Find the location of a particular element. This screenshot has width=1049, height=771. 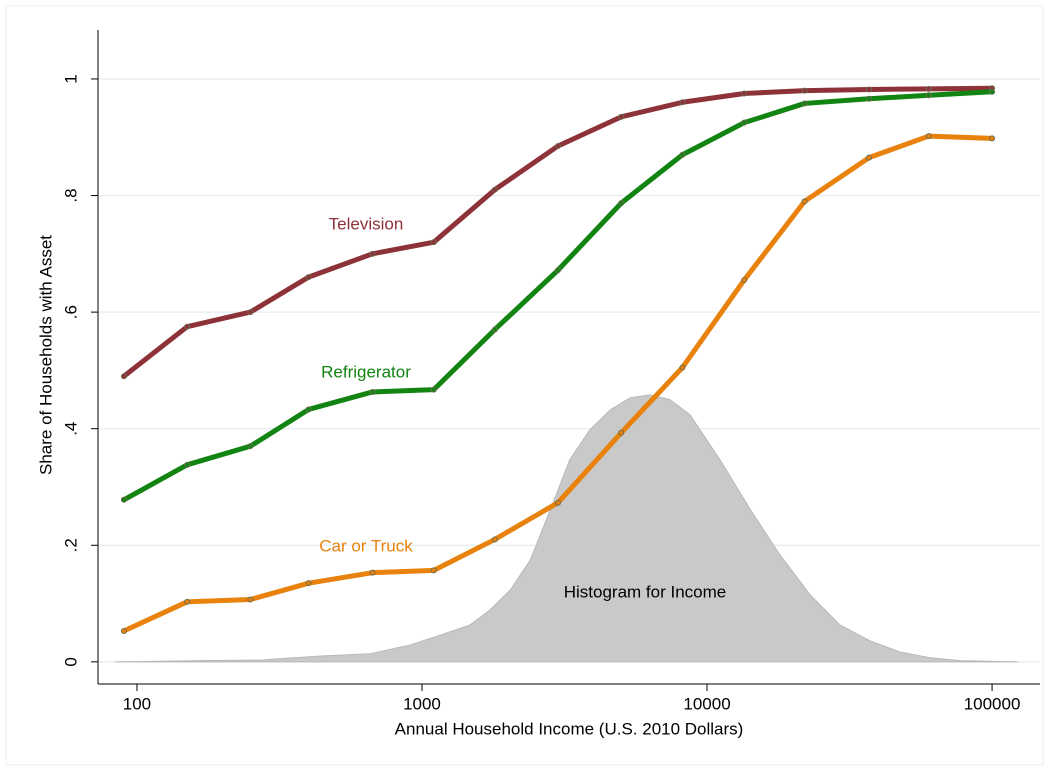

x-tick-label: 10000 is located at coordinates (706, 703).